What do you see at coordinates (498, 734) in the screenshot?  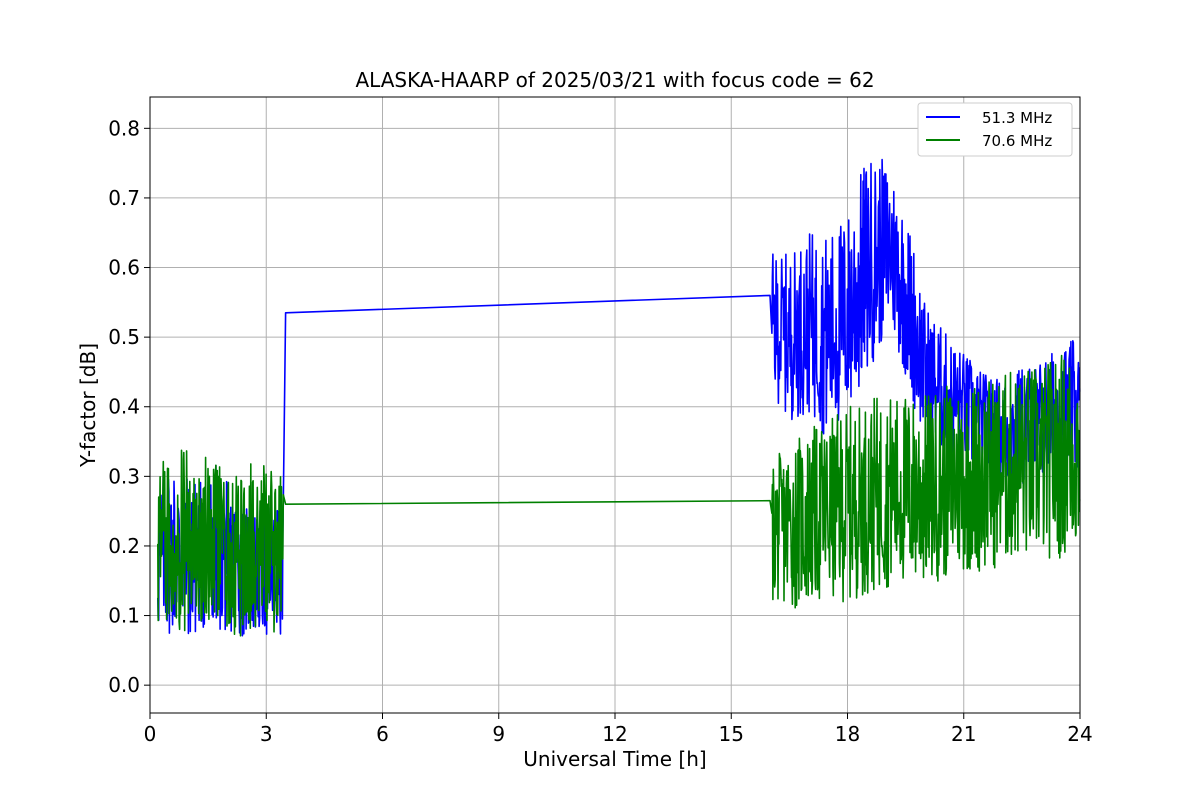 I see `x-tick-label: 9` at bounding box center [498, 734].